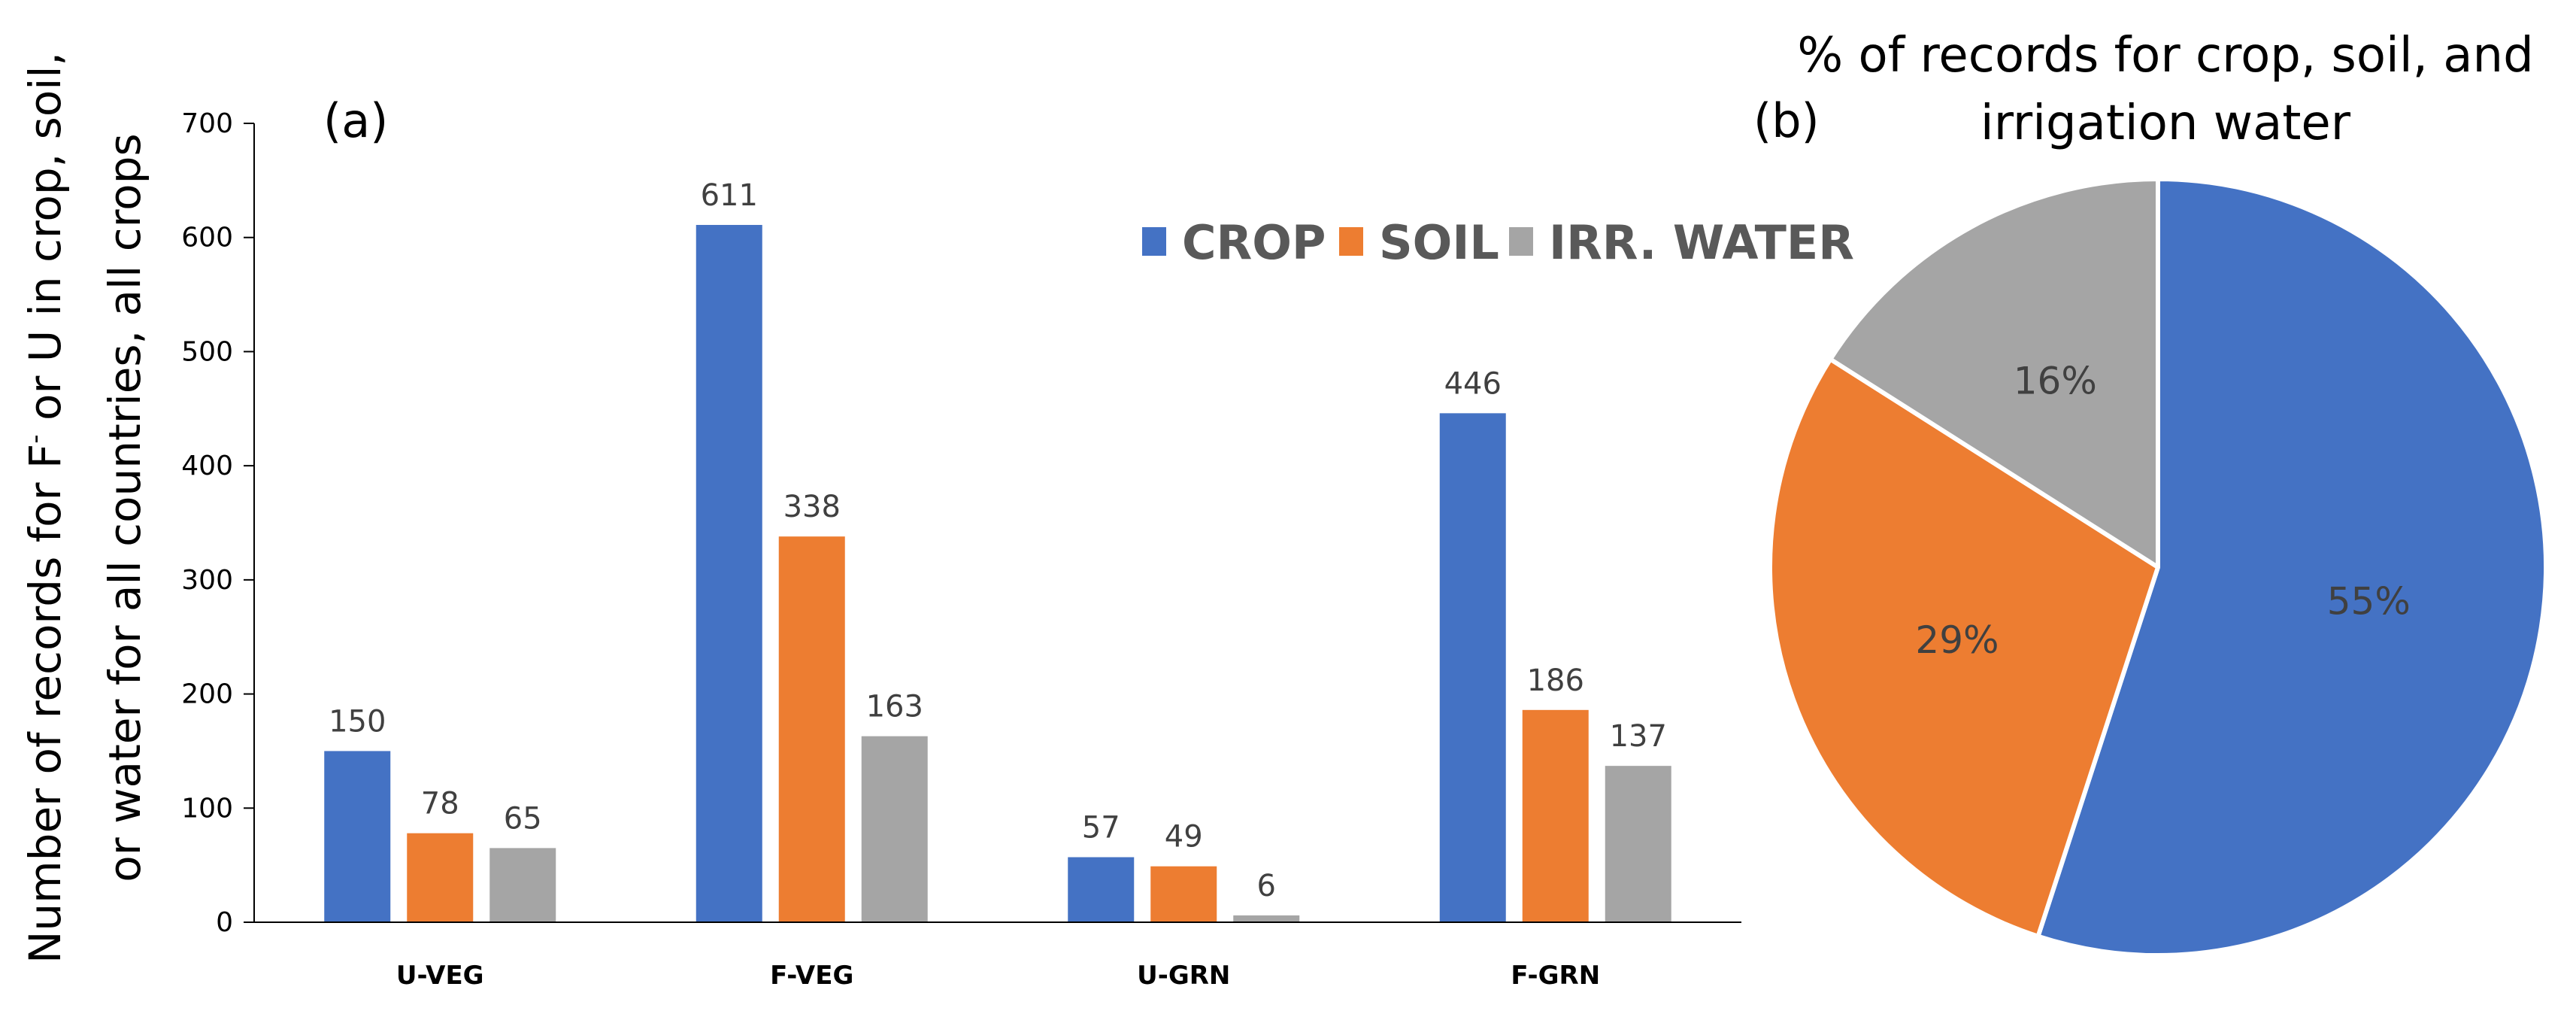 This screenshot has height=1011, width=2576. Describe the element at coordinates (440, 804) in the screenshot. I see `data-label: 78` at that location.